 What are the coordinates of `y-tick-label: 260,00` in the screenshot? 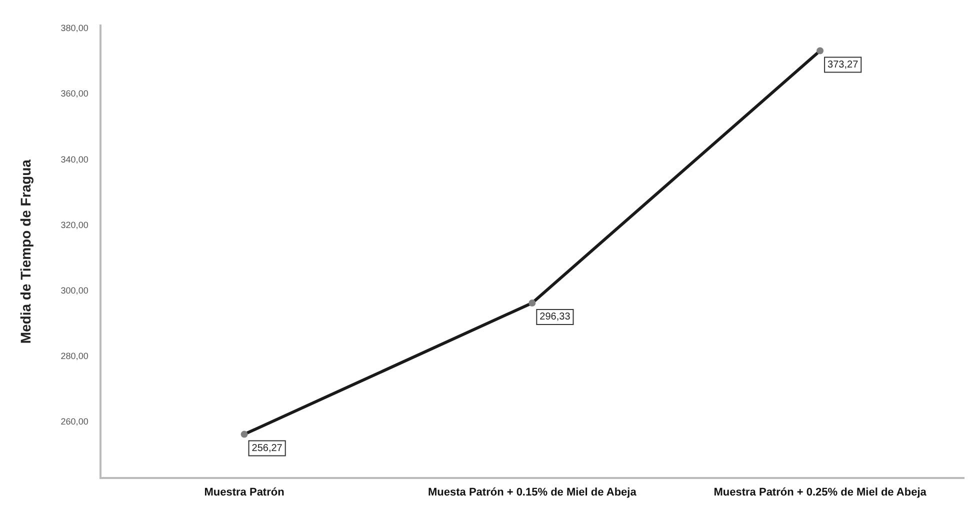 It's located at (74, 421).